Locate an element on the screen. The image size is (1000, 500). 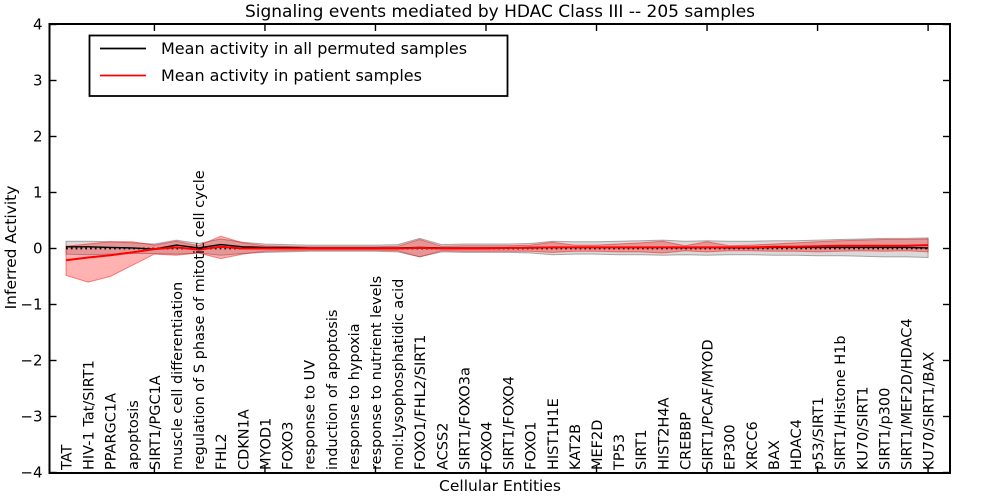
legend-label-patient-samples: Mean activity in patient samples is located at coordinates (291, 75).